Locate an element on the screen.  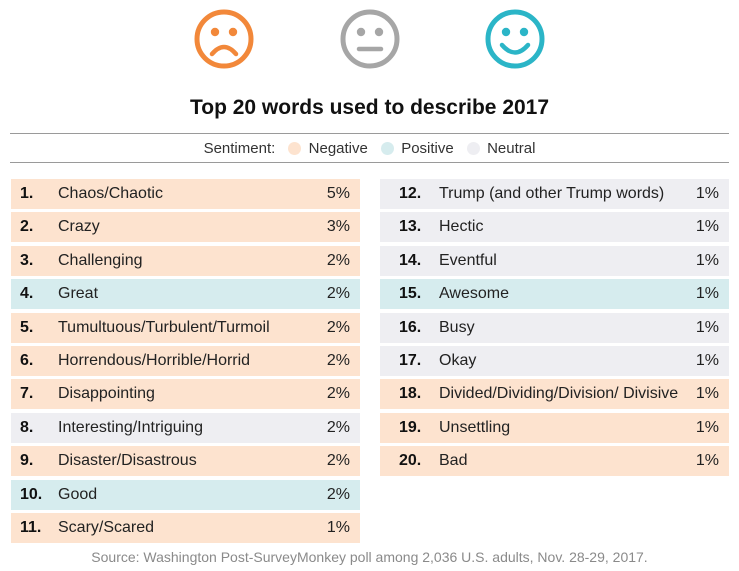
table-row: 1. Chaos/Chaotic 5% is located at coordinates (185, 194).